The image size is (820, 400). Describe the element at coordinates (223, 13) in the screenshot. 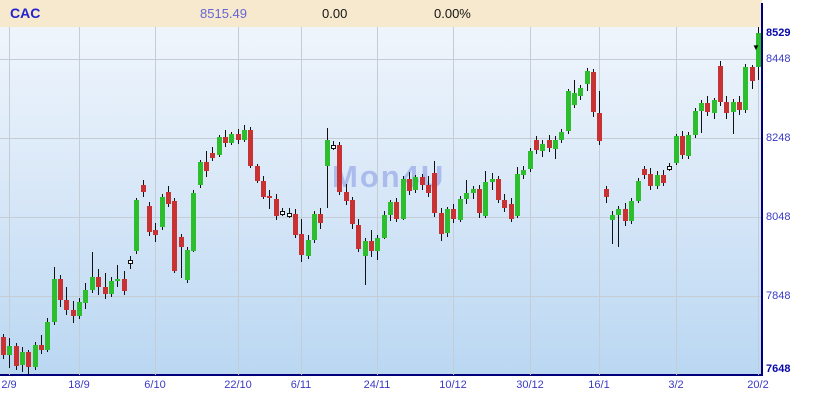

I see `last-price: 8515.49` at that location.